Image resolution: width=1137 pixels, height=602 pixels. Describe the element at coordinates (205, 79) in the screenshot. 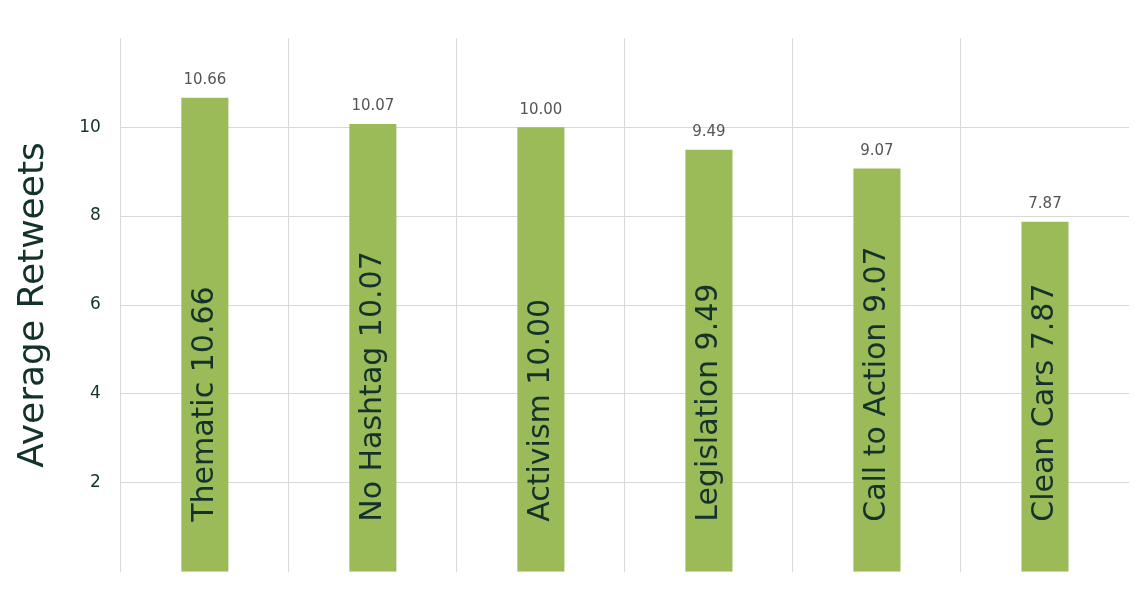

I see `data-label: 10.66` at that location.